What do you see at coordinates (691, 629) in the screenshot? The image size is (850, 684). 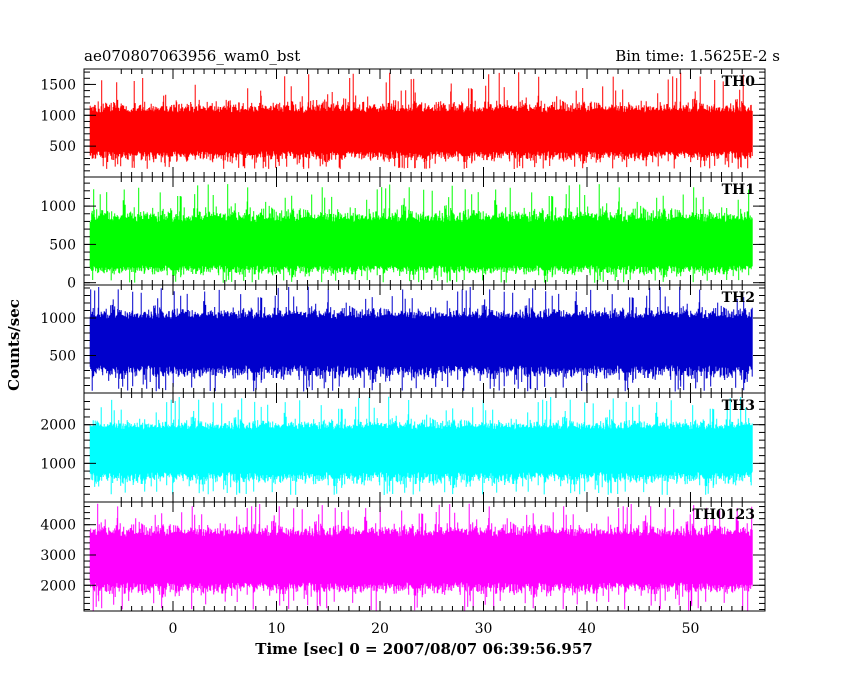 I see `x-tick-label: 50` at bounding box center [691, 629].